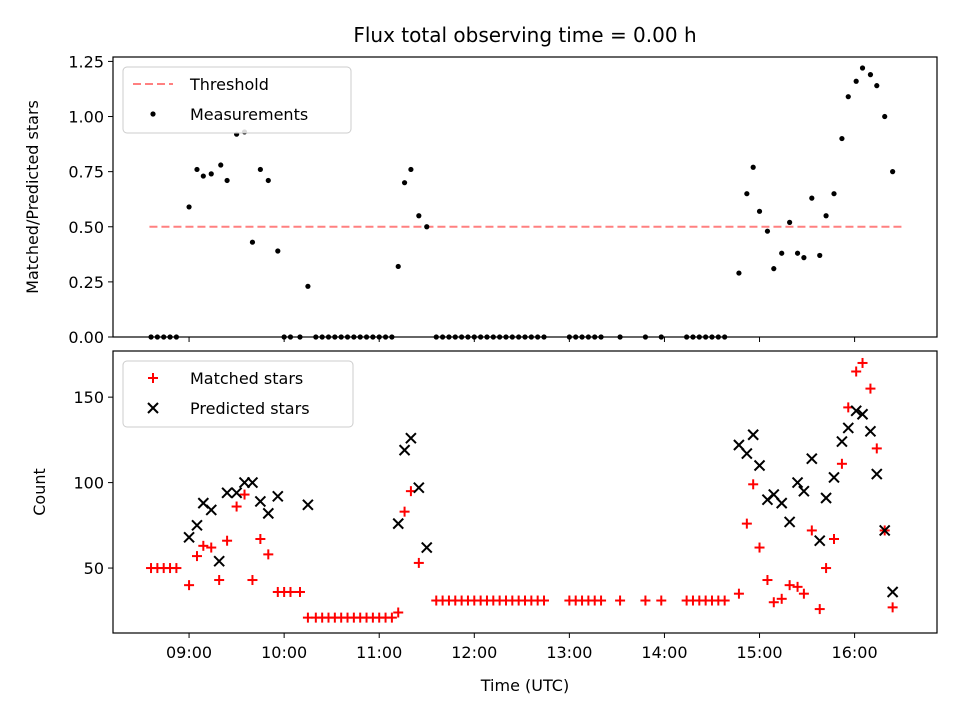 Image resolution: width=960 pixels, height=720 pixels. What do you see at coordinates (153, 408) in the screenshot?
I see `legend-x-b` at bounding box center [153, 408].